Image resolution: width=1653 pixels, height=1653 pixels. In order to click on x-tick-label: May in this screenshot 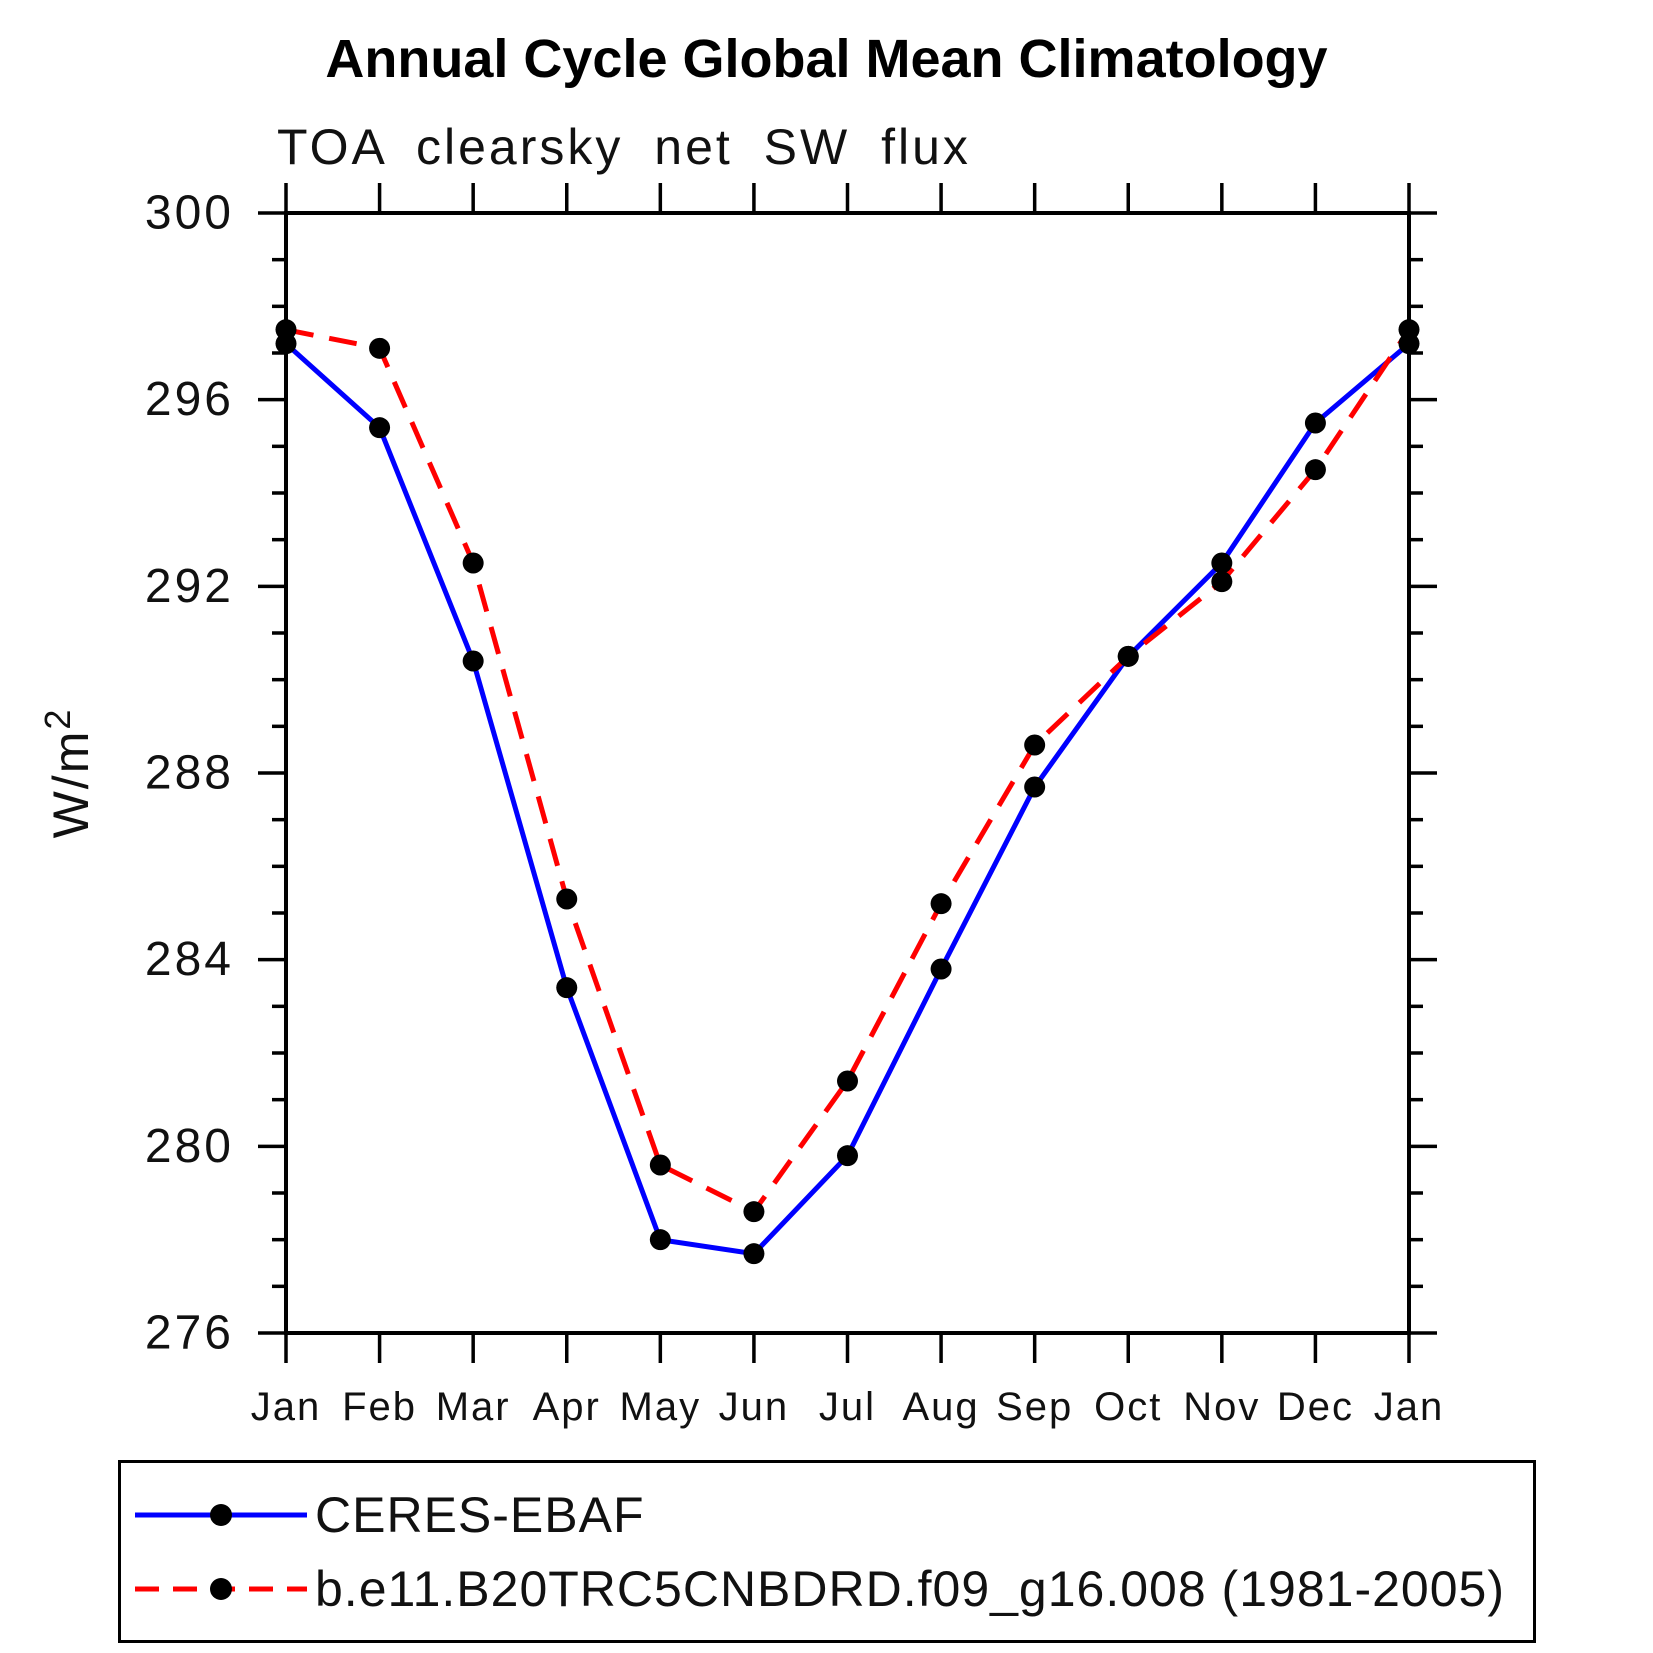, I will do `click(661, 1407)`.